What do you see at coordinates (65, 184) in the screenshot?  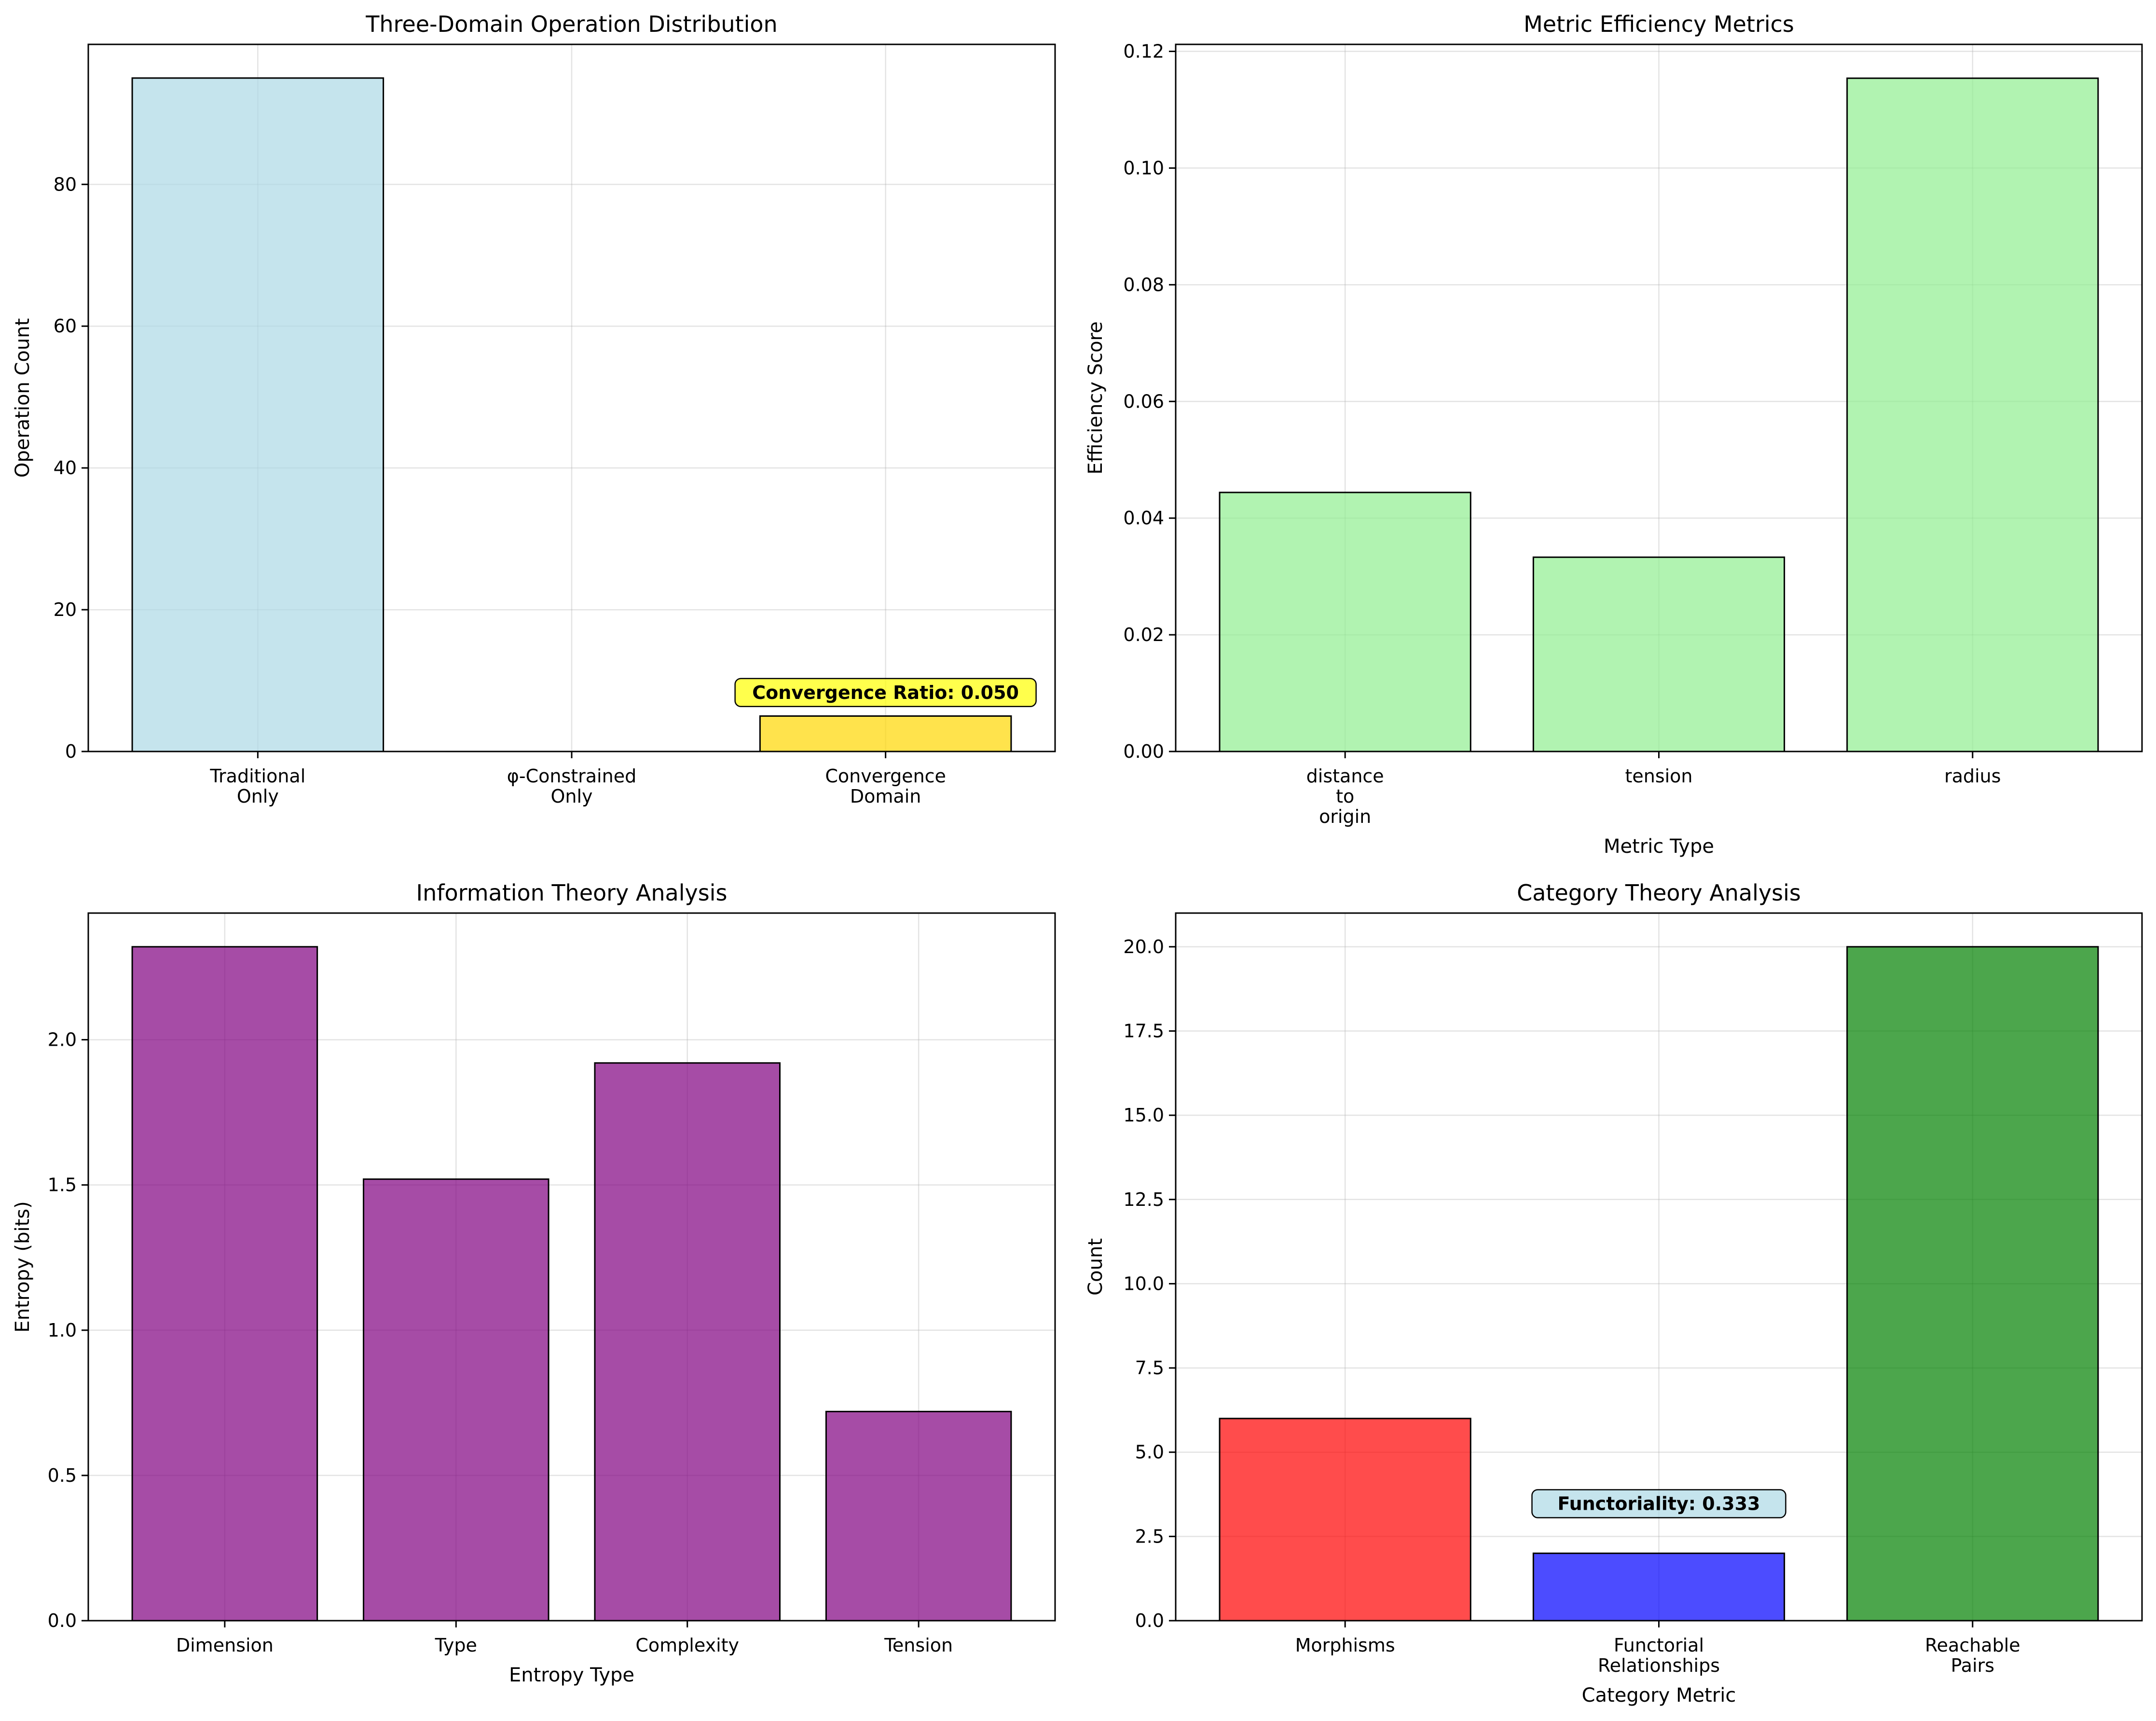 I see `y-tick-label: 80` at bounding box center [65, 184].